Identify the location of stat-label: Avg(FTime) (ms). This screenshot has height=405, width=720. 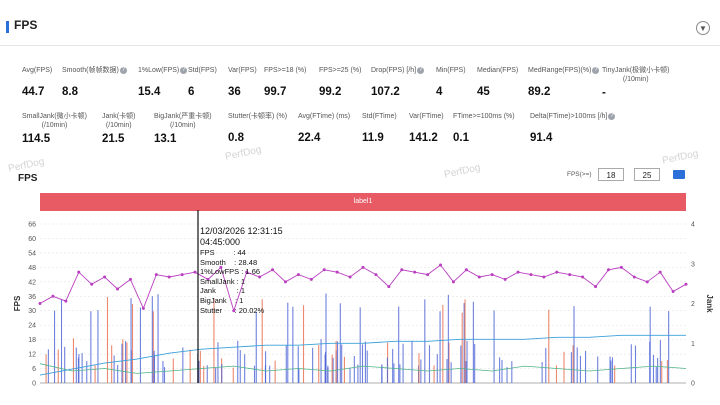
(324, 116).